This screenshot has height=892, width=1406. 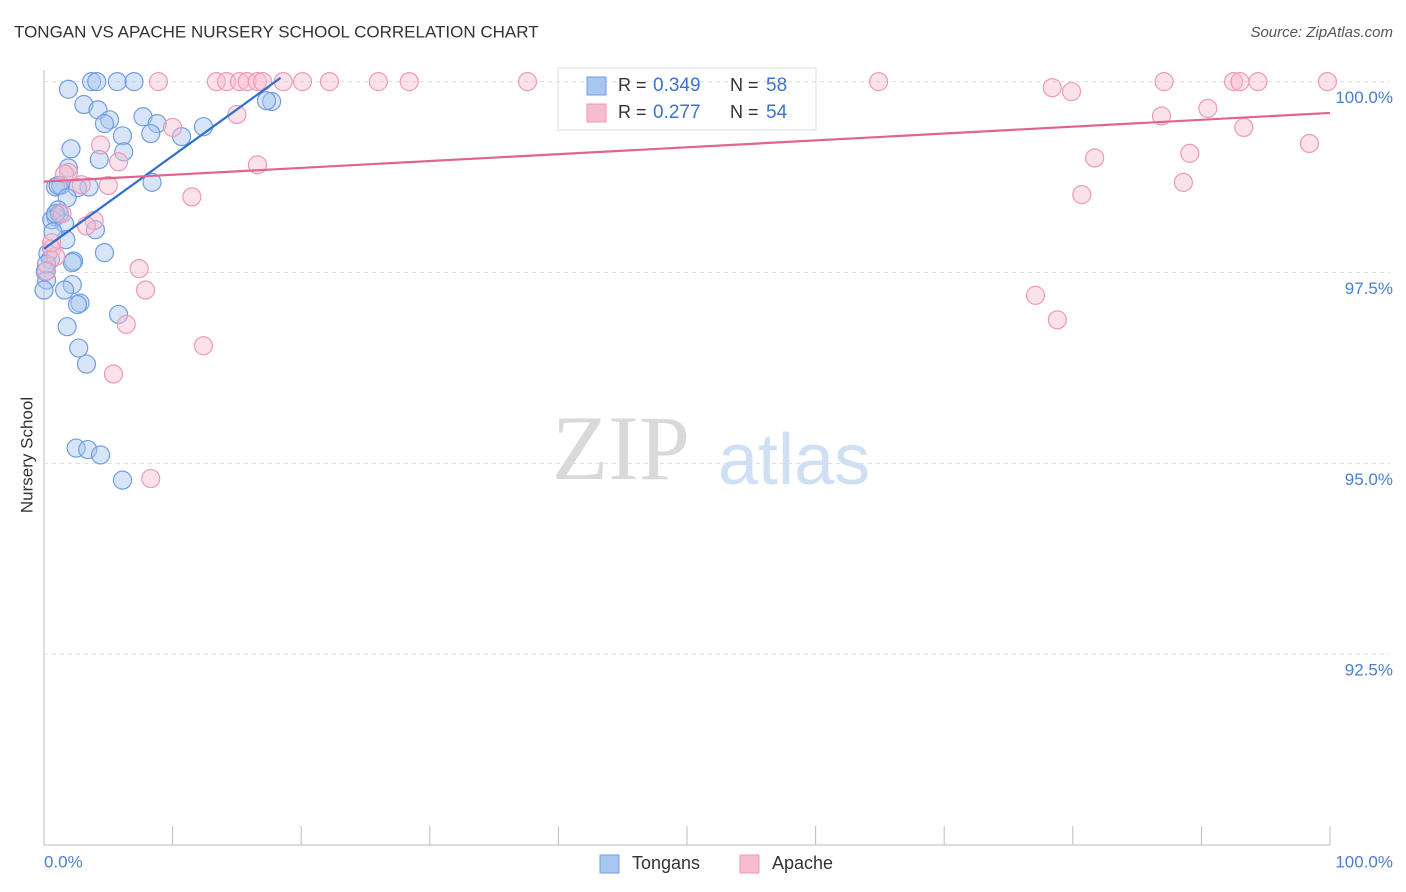 I want to click on watermark: atlas, so click(x=794, y=460).